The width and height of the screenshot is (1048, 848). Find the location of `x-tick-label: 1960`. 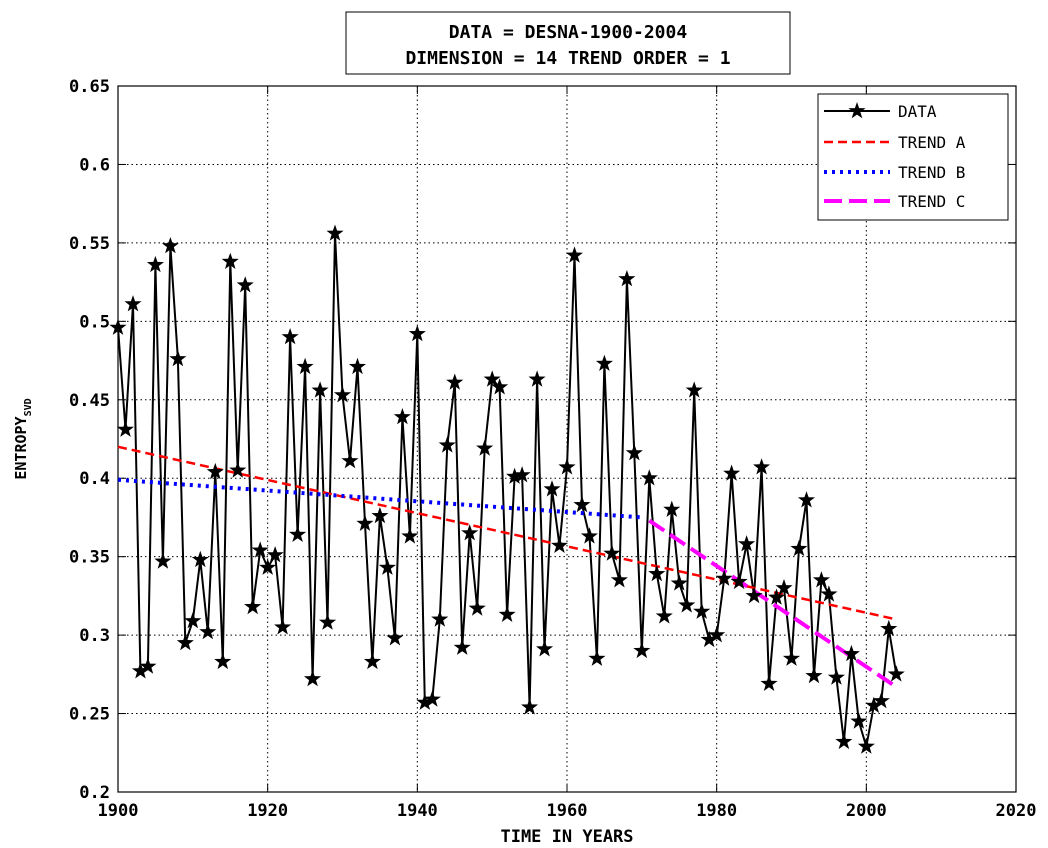

x-tick-label: 1960 is located at coordinates (567, 811).